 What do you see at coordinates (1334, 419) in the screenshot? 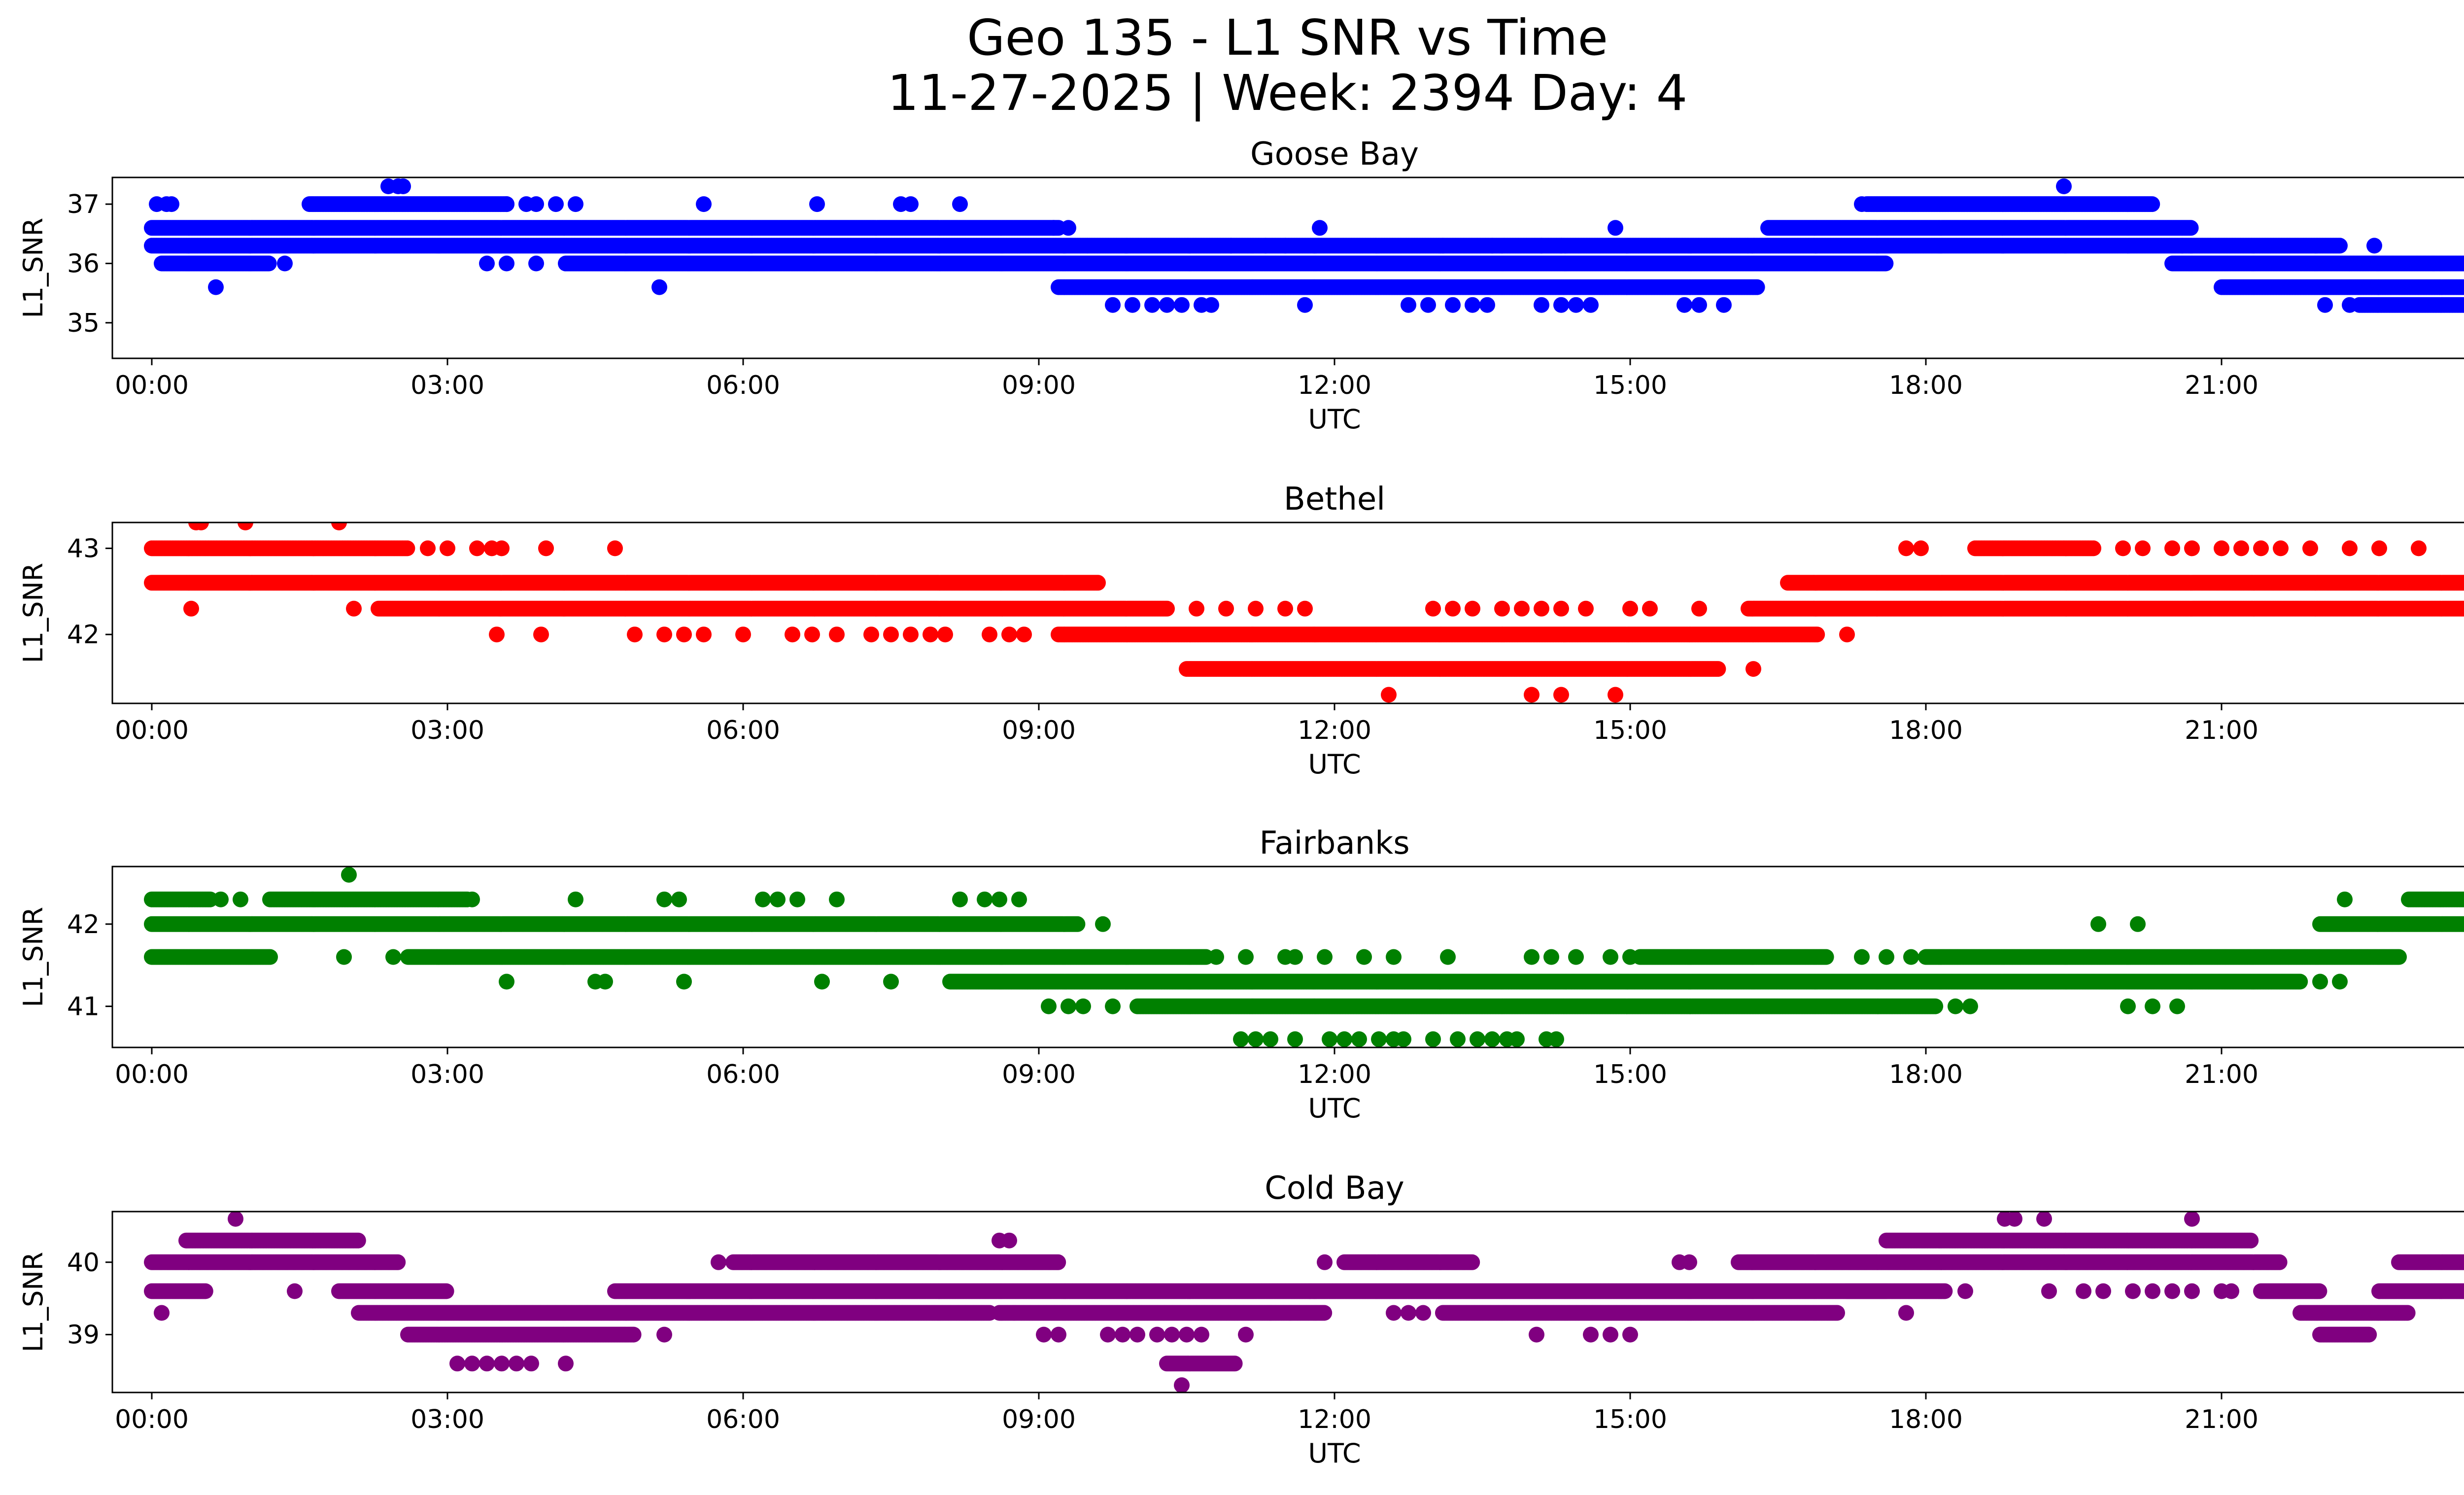
I see `x-axis-label: UTC` at bounding box center [1334, 419].